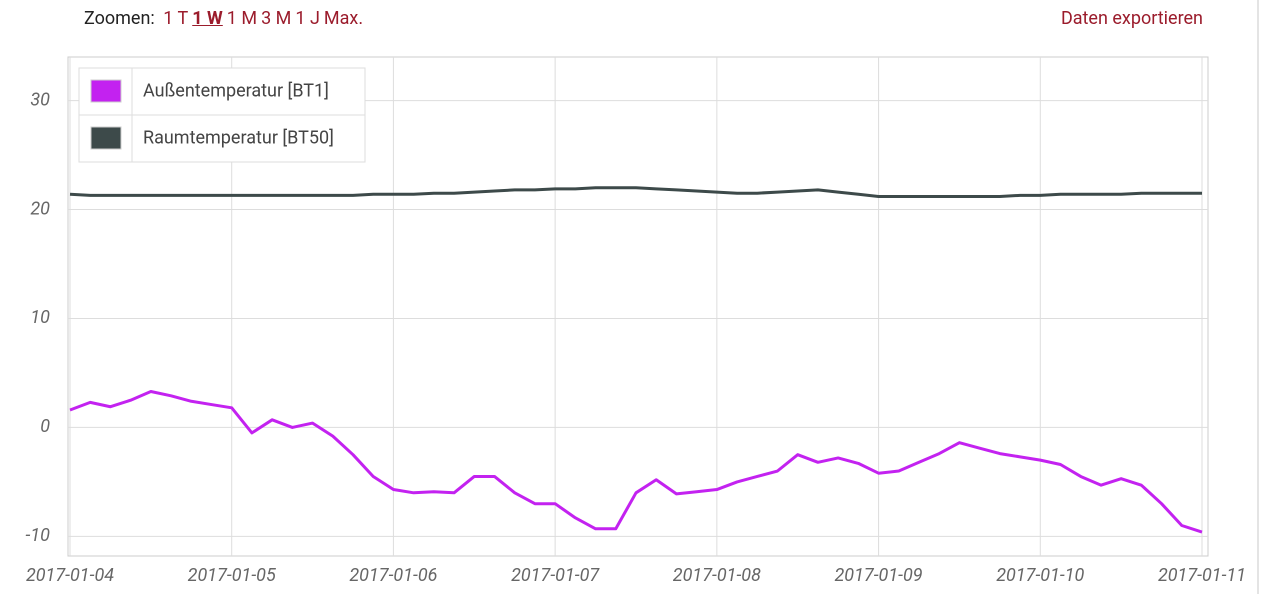 This screenshot has height=594, width=1280. I want to click on y-tick-label: -10, so click(38, 535).